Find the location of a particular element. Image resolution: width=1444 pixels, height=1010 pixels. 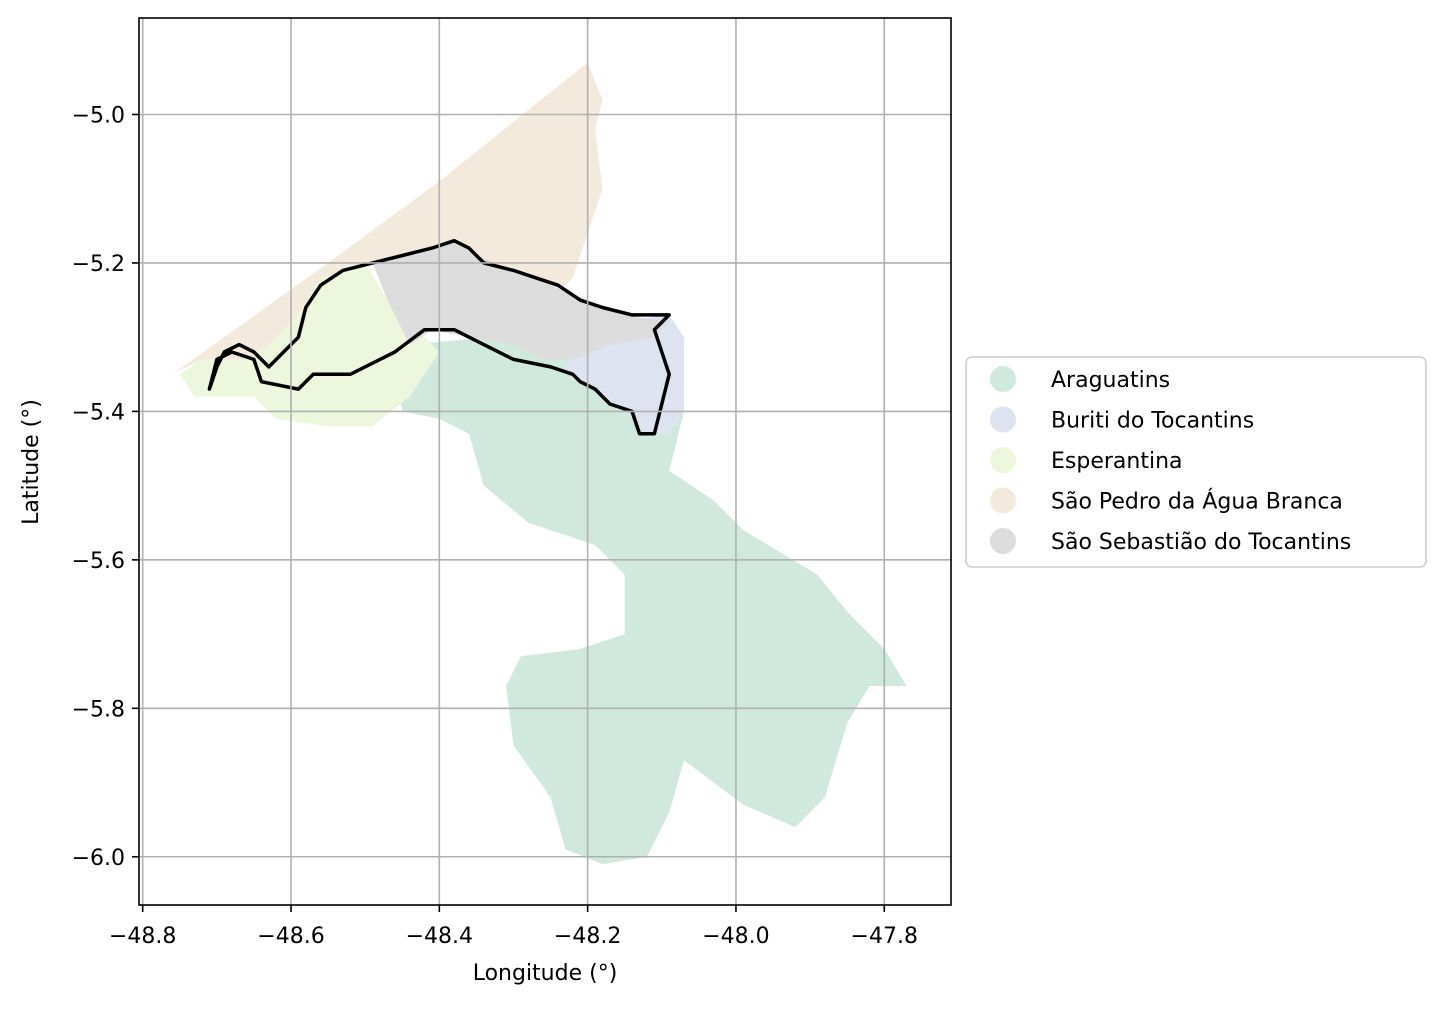

y-axis: −5.0 −5.2 −5.4 −5.6 −5.8 −6.0 is located at coordinates (105, 487).